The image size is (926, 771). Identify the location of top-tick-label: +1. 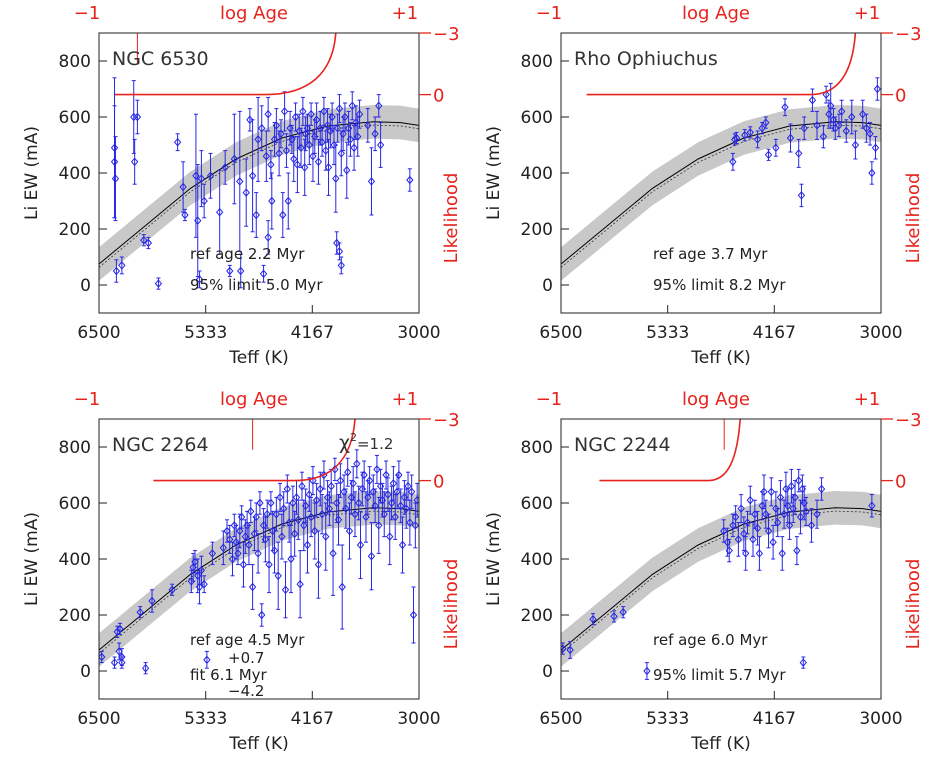
(867, 13).